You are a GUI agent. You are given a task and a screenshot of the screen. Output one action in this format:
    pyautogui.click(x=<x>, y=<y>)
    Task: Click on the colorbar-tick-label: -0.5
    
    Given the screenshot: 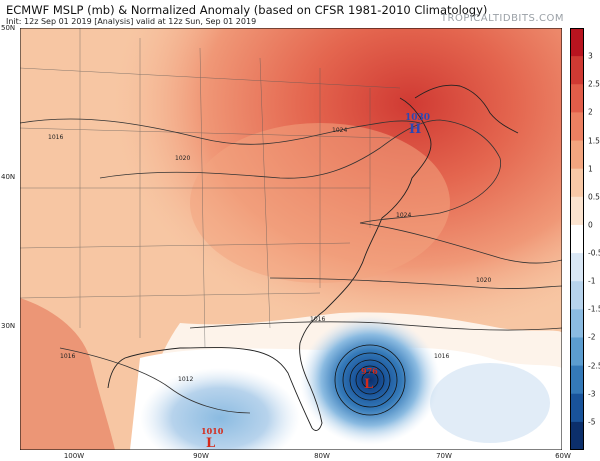 What is the action you would take?
    pyautogui.click(x=594, y=253)
    